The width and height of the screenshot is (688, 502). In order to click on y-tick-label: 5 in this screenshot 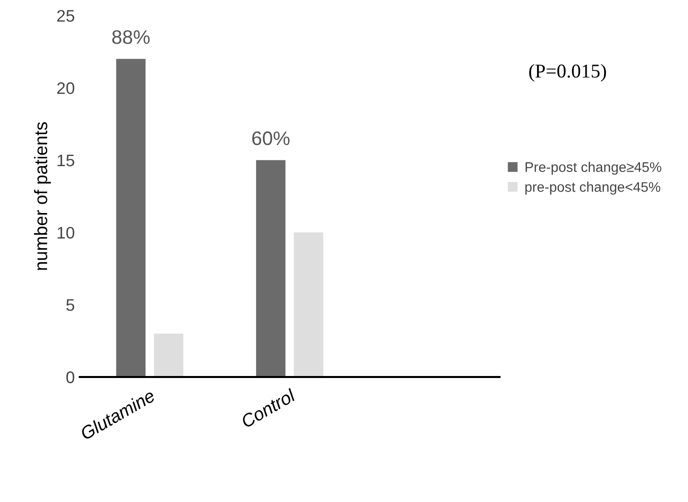, I will do `click(70, 305)`.